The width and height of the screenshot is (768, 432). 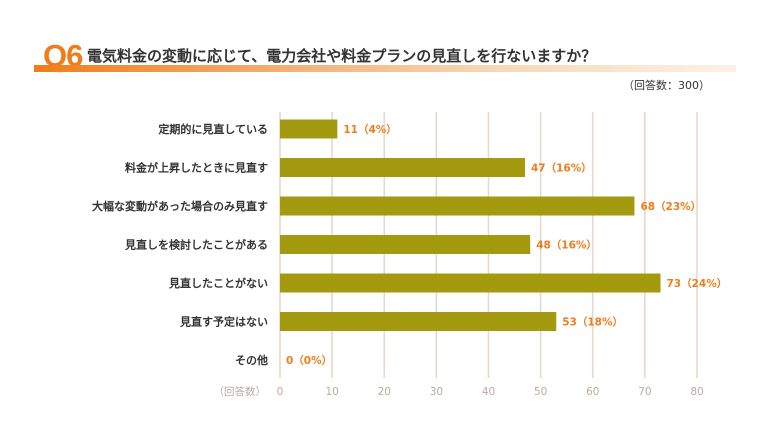 I want to click on data-label: 53（18%）, so click(x=592, y=322).